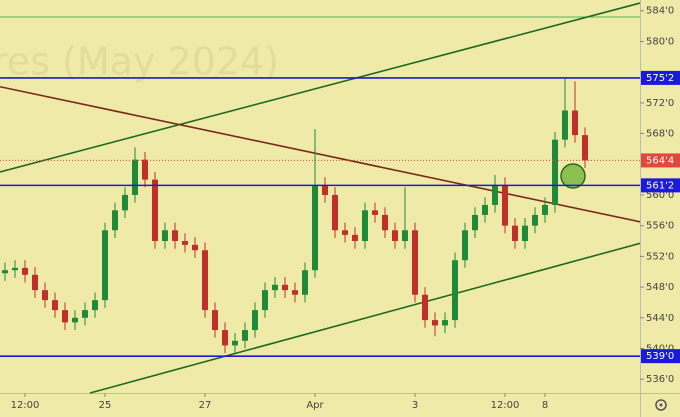 The image size is (680, 417). Describe the element at coordinates (315, 405) in the screenshot. I see `x-tick-label: Apr` at that location.